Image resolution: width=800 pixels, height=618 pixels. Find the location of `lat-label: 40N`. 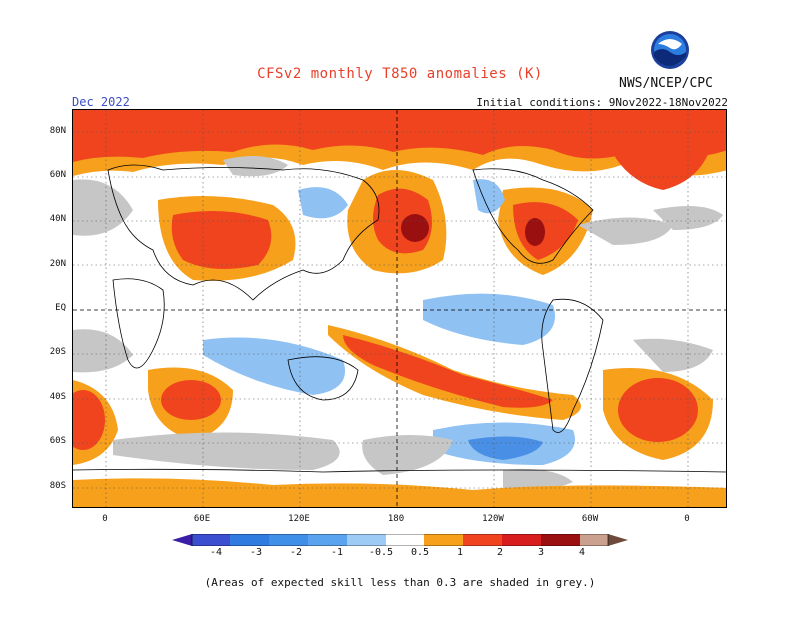

lat-label: 40N is located at coordinates (57, 219).